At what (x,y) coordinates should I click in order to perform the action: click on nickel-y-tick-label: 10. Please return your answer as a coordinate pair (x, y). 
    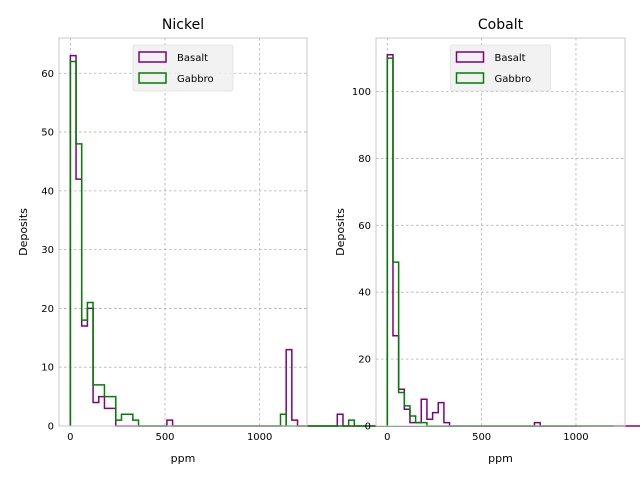
    Looking at the image, I should click on (47, 368).